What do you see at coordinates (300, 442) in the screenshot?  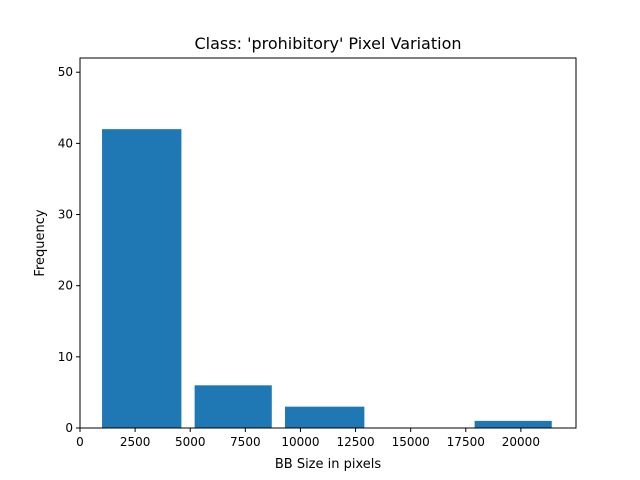 I see `x-tick-label: 10000` at bounding box center [300, 442].